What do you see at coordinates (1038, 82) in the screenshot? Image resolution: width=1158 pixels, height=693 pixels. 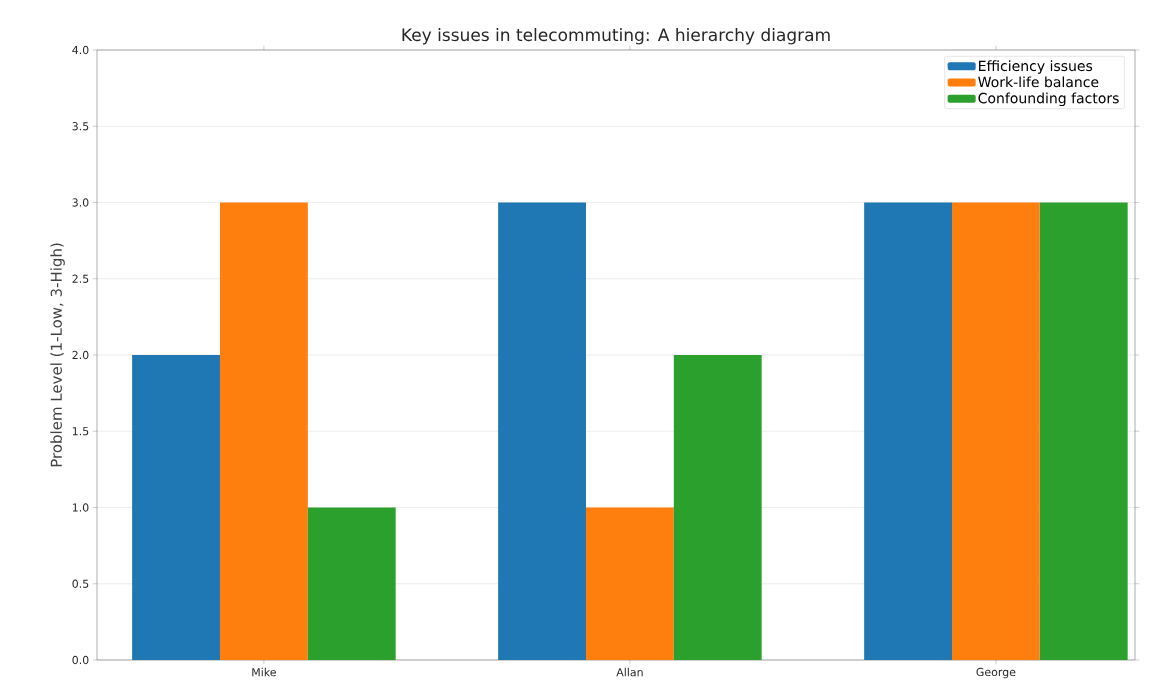 I see `legend-label: Work-life balance` at bounding box center [1038, 82].